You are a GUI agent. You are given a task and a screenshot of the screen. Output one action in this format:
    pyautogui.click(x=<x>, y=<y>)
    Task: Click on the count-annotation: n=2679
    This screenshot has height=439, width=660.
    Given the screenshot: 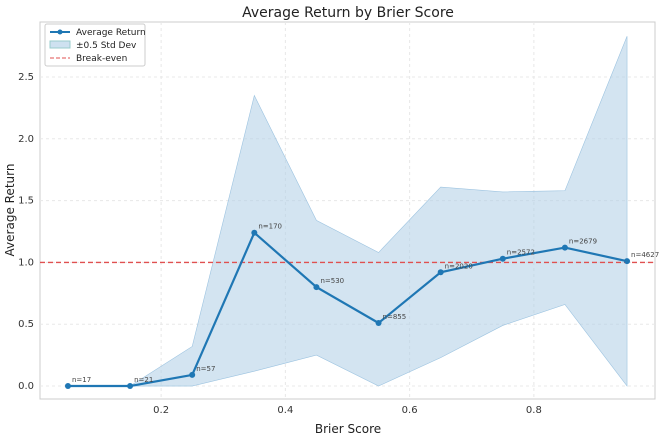 What is the action you would take?
    pyautogui.click(x=583, y=242)
    